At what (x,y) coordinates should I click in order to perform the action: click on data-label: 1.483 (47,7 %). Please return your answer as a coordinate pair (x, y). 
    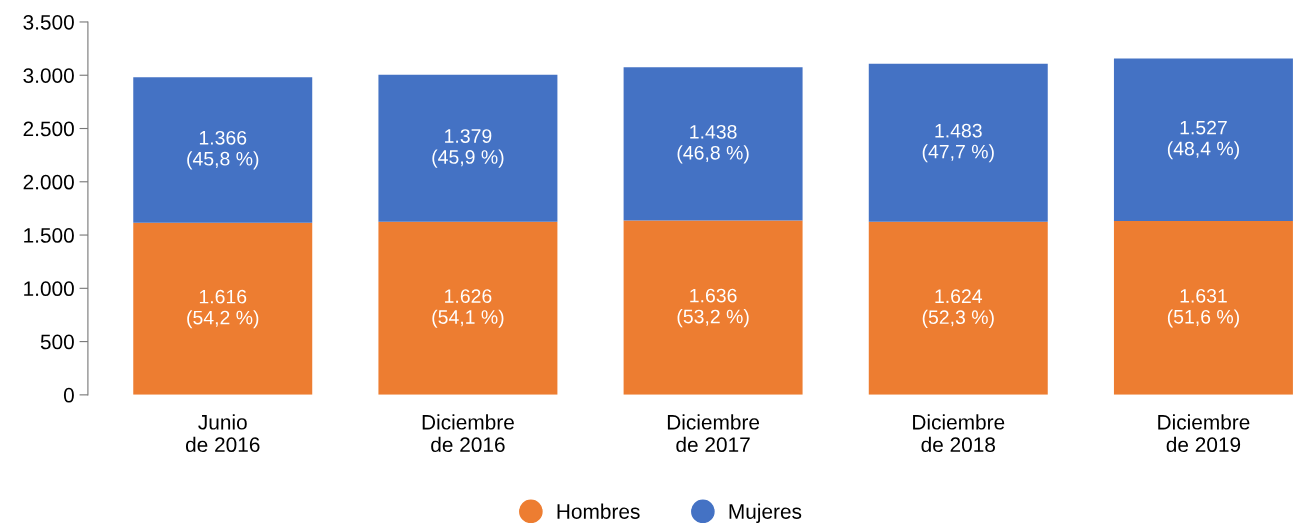
    Looking at the image, I should click on (958, 143).